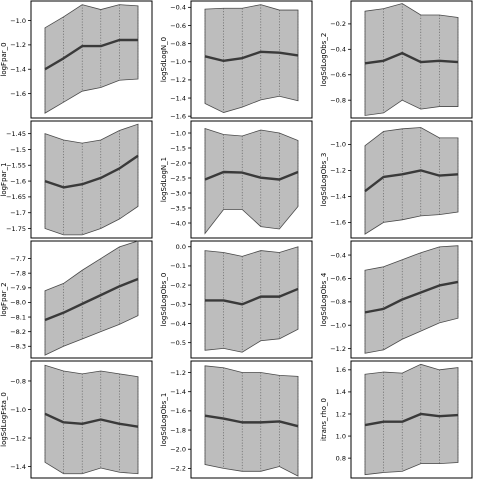  I want to click on y-tick-label: −1.45, so click(16, 134).